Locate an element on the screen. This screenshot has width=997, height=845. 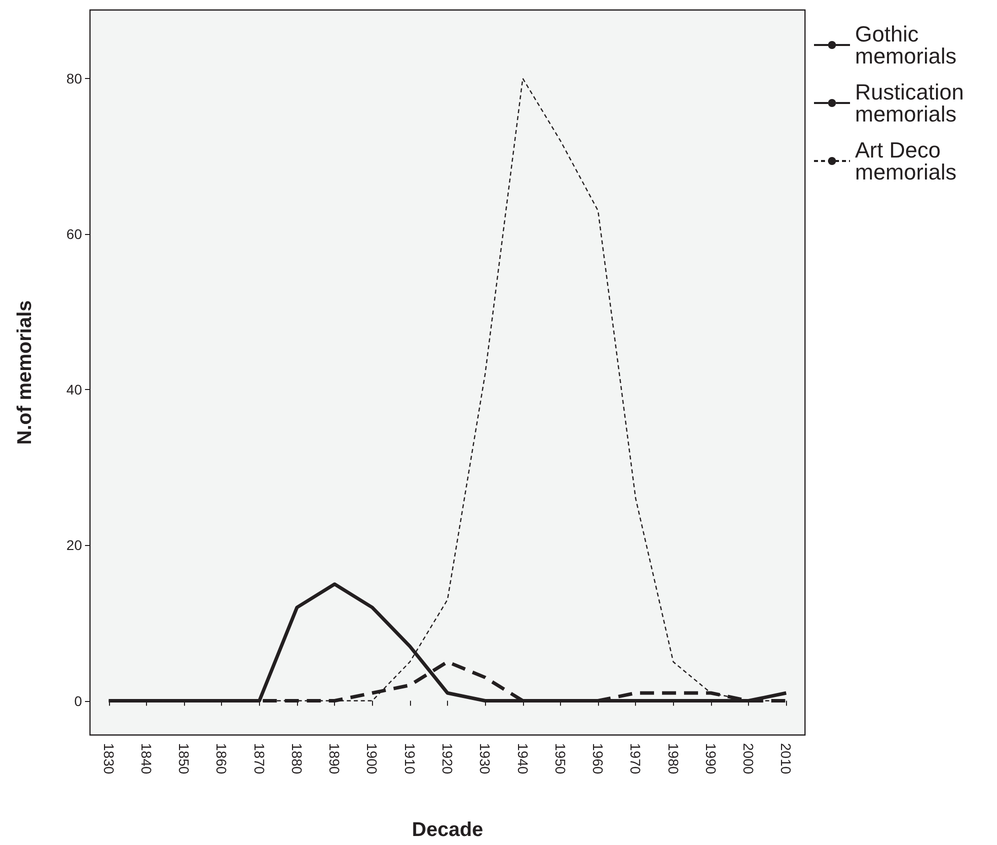
x-tick-label: 1980 is located at coordinates (673, 758).